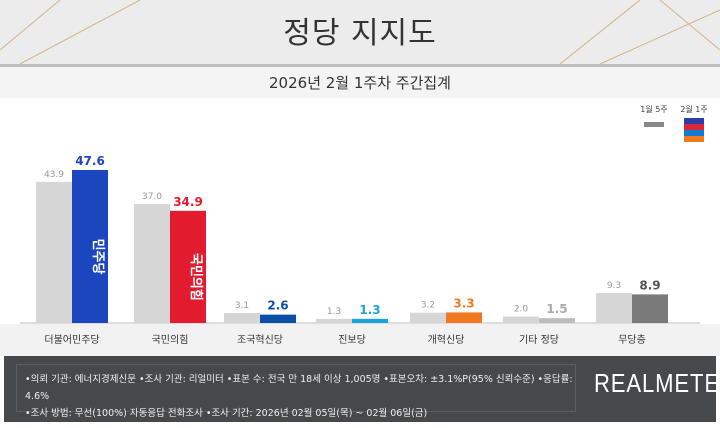 The width and height of the screenshot is (720, 428). I want to click on category-label: 기타 정당, so click(539, 340).